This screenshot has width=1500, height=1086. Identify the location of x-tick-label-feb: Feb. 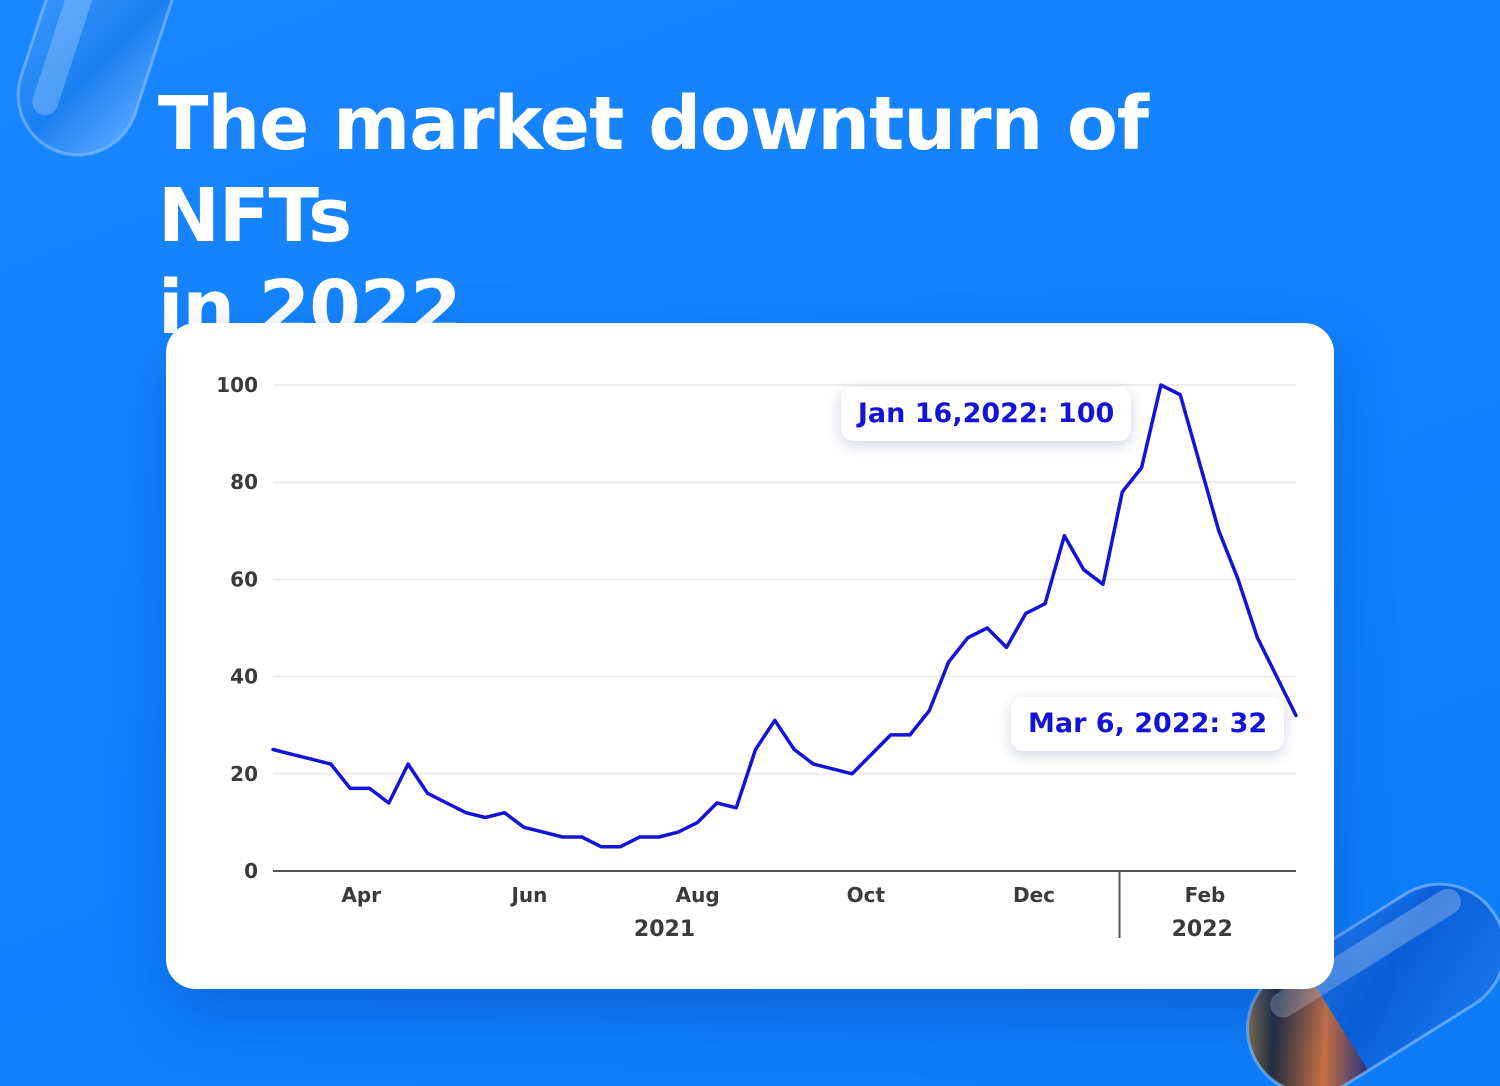
(1205, 895).